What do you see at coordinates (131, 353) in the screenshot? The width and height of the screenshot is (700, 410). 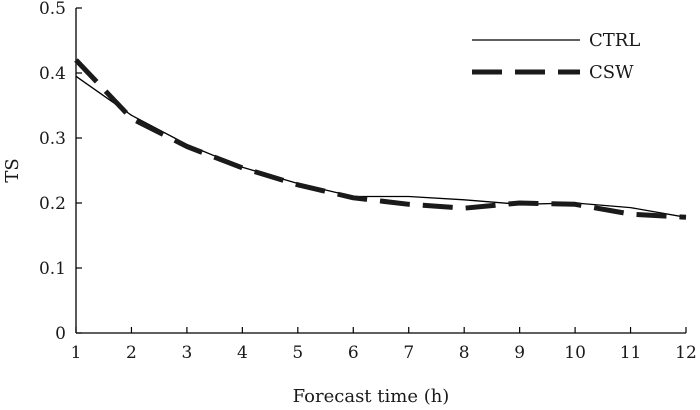 I see `x-tick-label: 2` at bounding box center [131, 353].